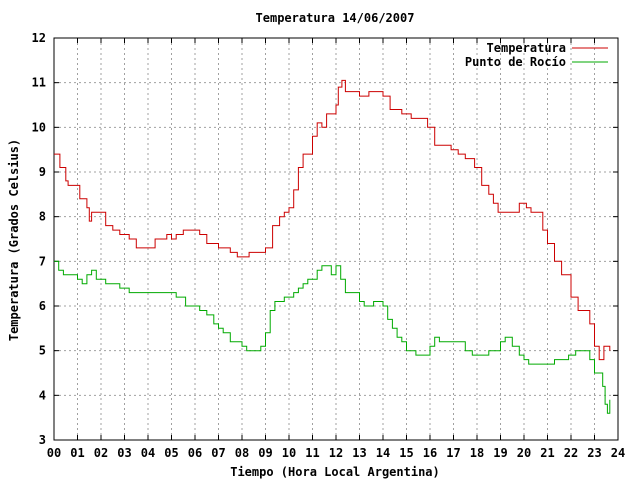  I want to click on x-tick-label: 19, so click(500, 453).